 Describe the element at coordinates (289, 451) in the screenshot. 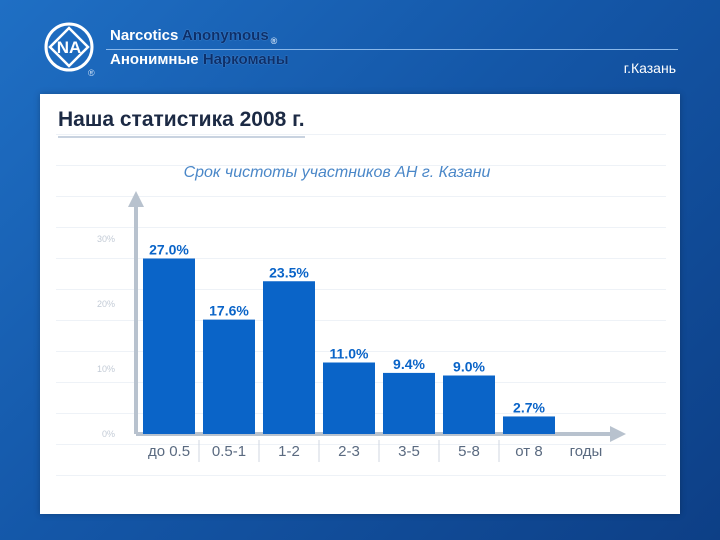

I see `x-tick-label: 1-2` at that location.